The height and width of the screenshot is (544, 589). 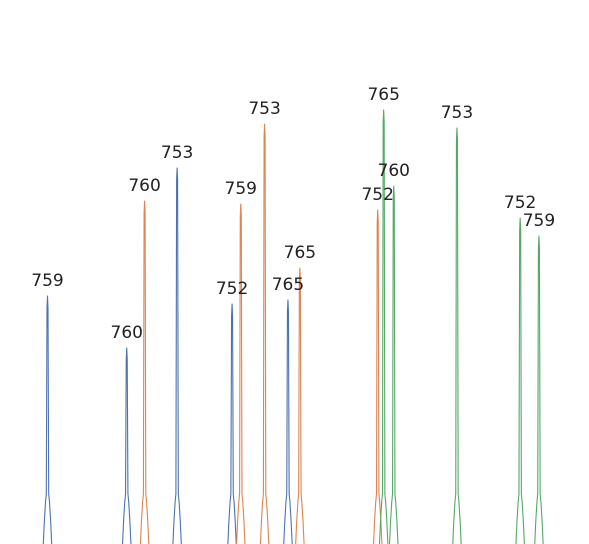 What do you see at coordinates (144, 372) in the screenshot?
I see `peak-line-s1-p0` at bounding box center [144, 372].